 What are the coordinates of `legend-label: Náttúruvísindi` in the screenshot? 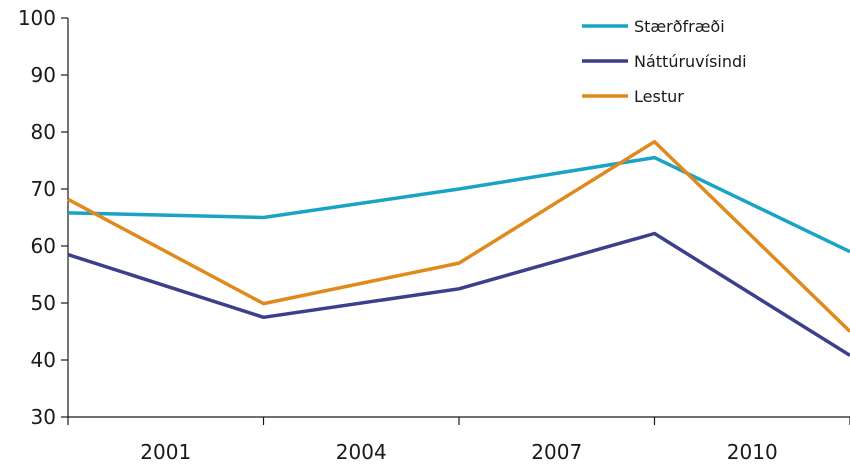 It's located at (690, 61).